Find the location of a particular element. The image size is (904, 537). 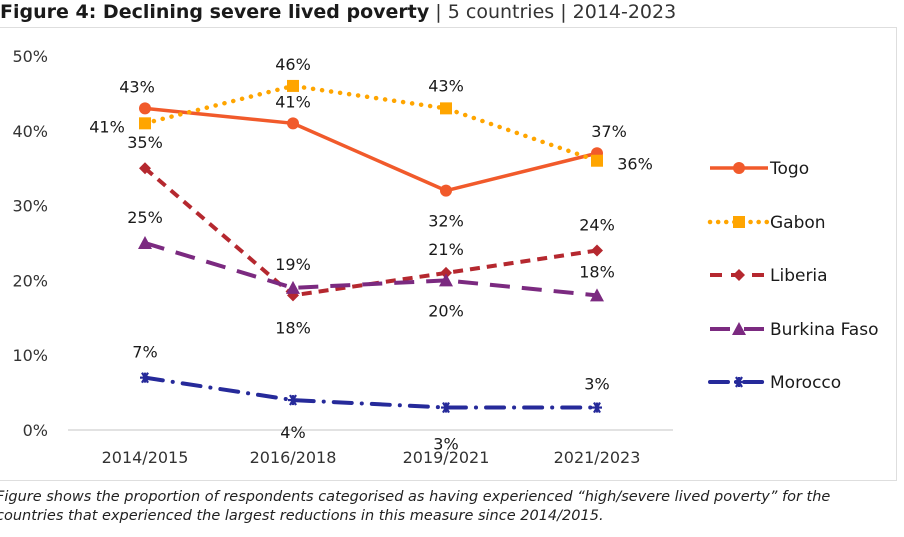

legend-label-burkina-faso: Burkina Faso is located at coordinates (824, 330).